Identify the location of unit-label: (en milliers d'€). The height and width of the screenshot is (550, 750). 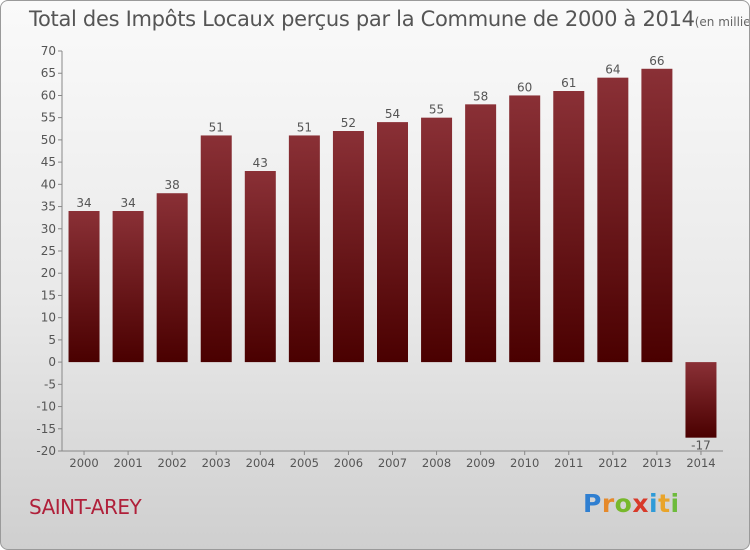
(722, 22).